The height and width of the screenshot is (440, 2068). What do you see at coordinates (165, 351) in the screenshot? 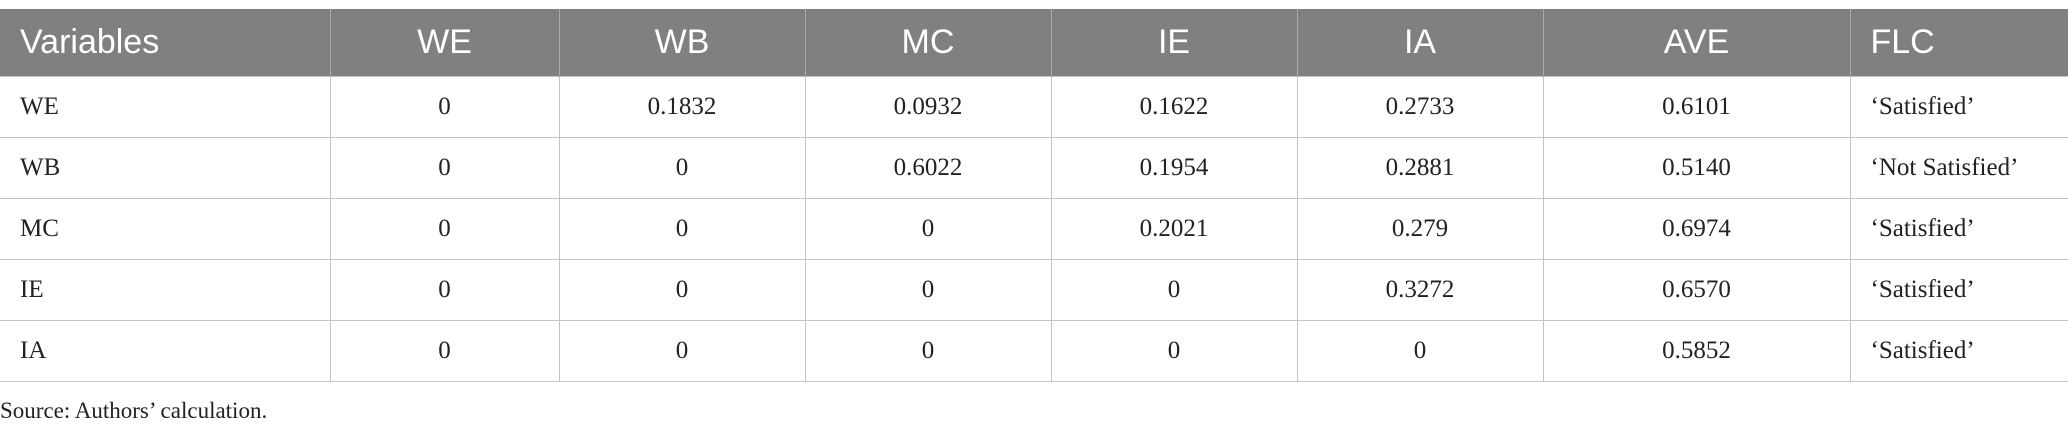
I see `table-cell: IA` at bounding box center [165, 351].